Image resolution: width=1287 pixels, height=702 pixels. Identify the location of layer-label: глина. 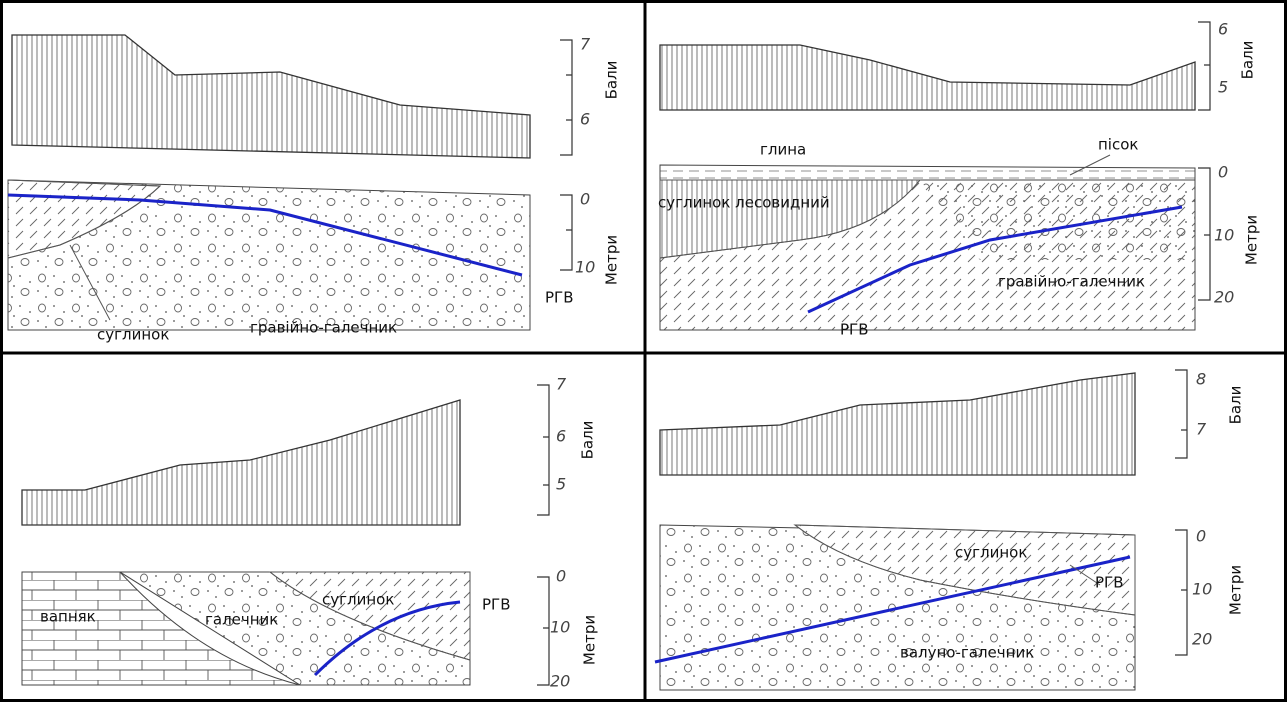
(783, 150).